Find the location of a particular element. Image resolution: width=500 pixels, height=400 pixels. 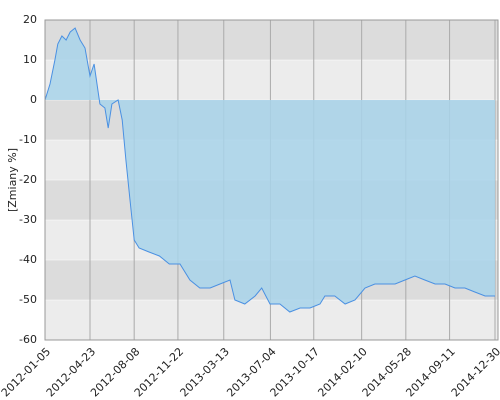

y-tick-label: -40 is located at coordinates (28, 259).